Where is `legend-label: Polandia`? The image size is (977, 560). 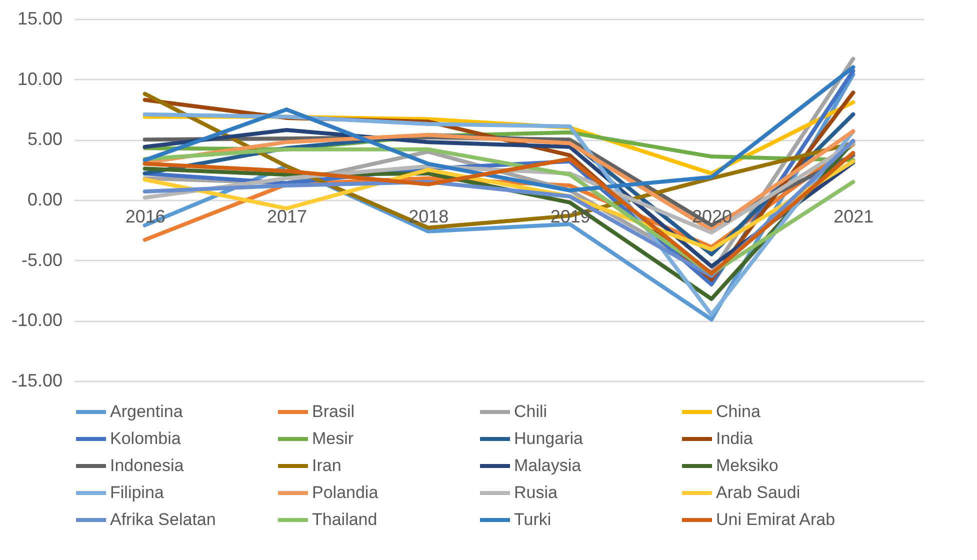 legend-label: Polandia is located at coordinates (345, 492).